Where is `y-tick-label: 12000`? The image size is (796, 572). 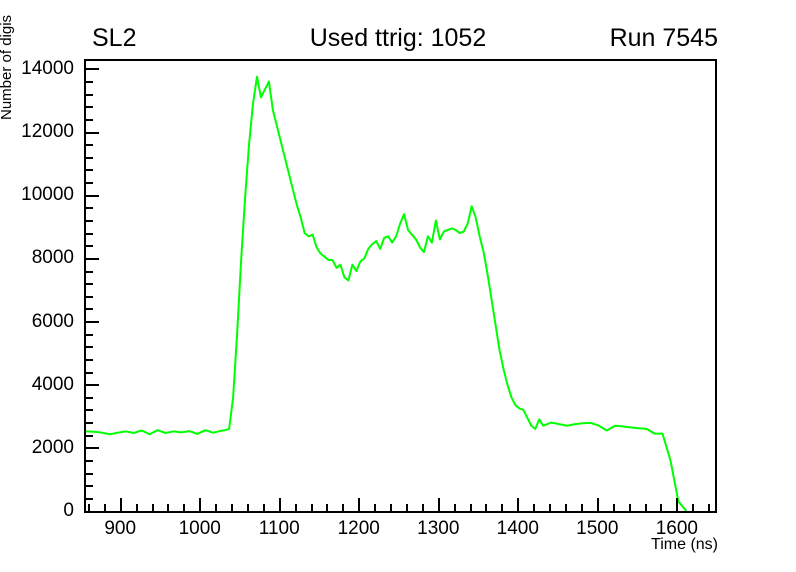
y-tick-label: 12000 is located at coordinates (47, 132).